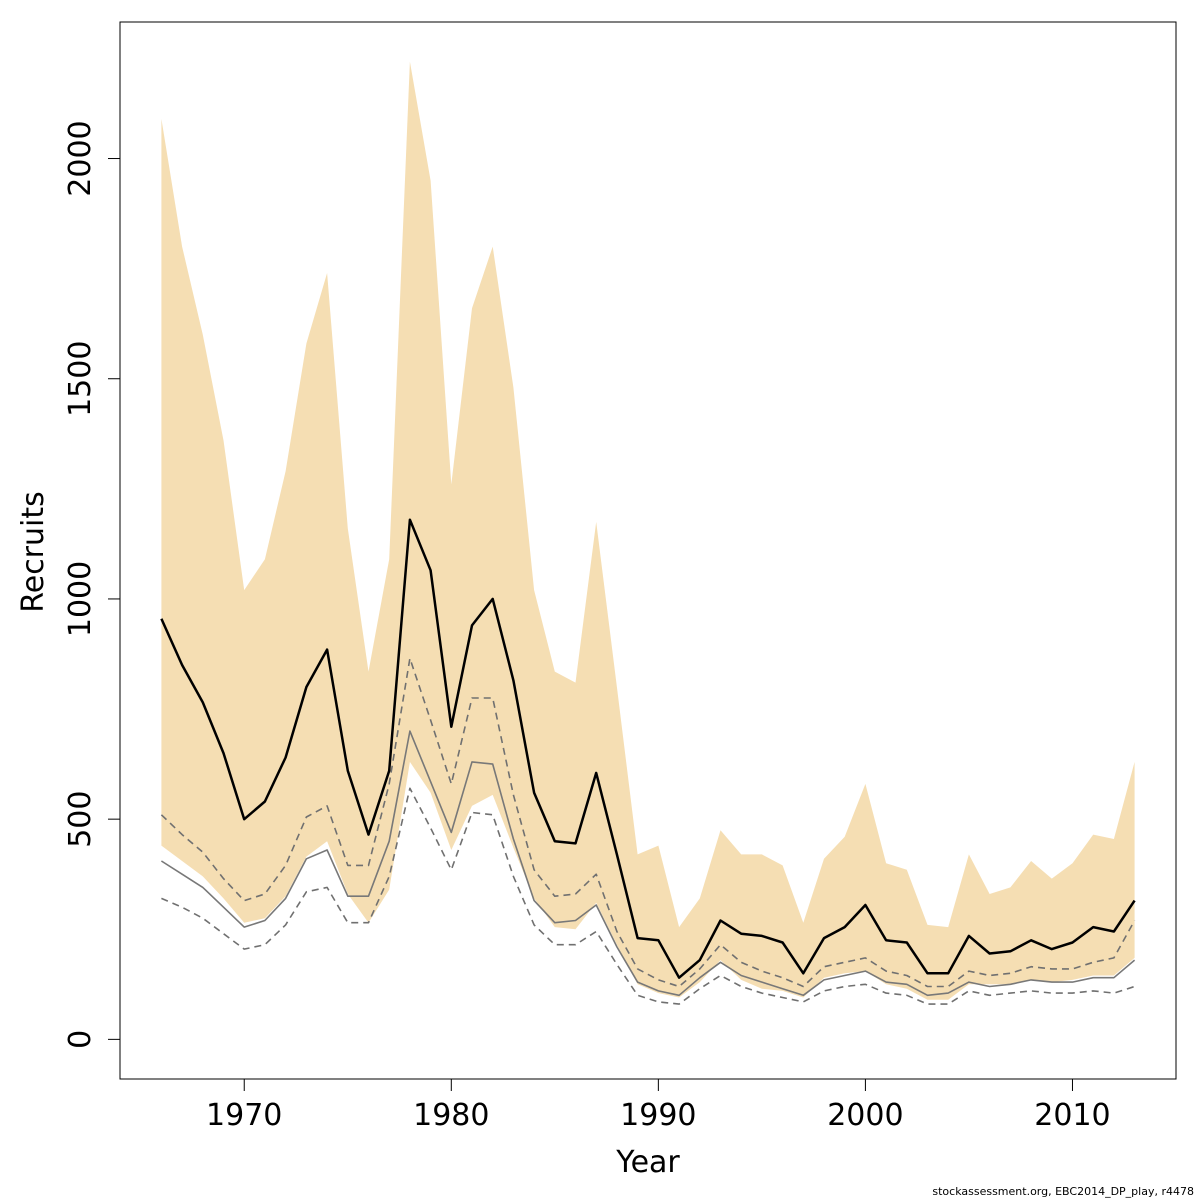 The height and width of the screenshot is (1200, 1200). Describe the element at coordinates (33, 552) in the screenshot. I see `y-axis-title: Recruits` at that location.